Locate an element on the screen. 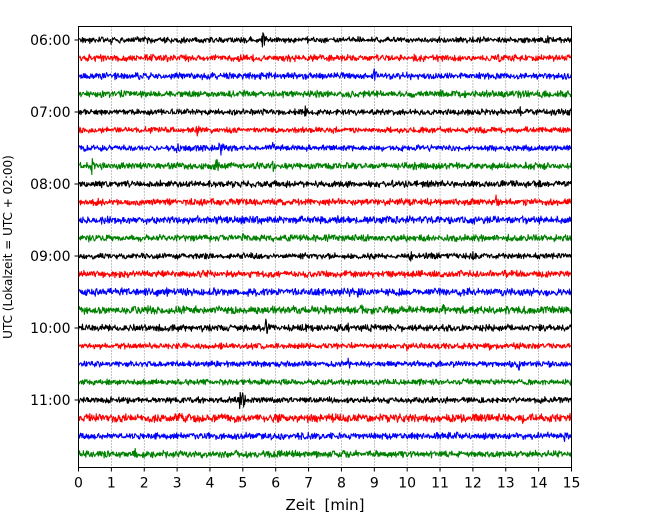  x-tick-label: 11 is located at coordinates (440, 484).